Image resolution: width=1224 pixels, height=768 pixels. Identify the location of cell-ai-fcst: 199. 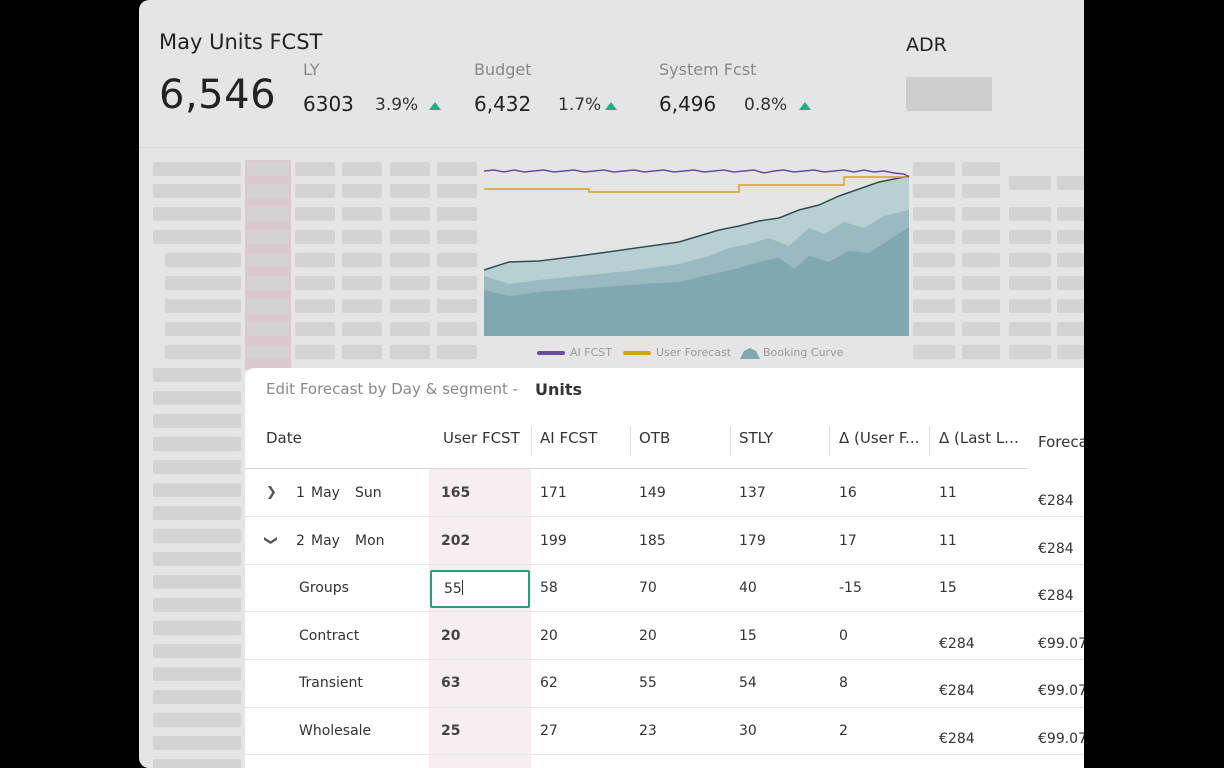
(553, 541).